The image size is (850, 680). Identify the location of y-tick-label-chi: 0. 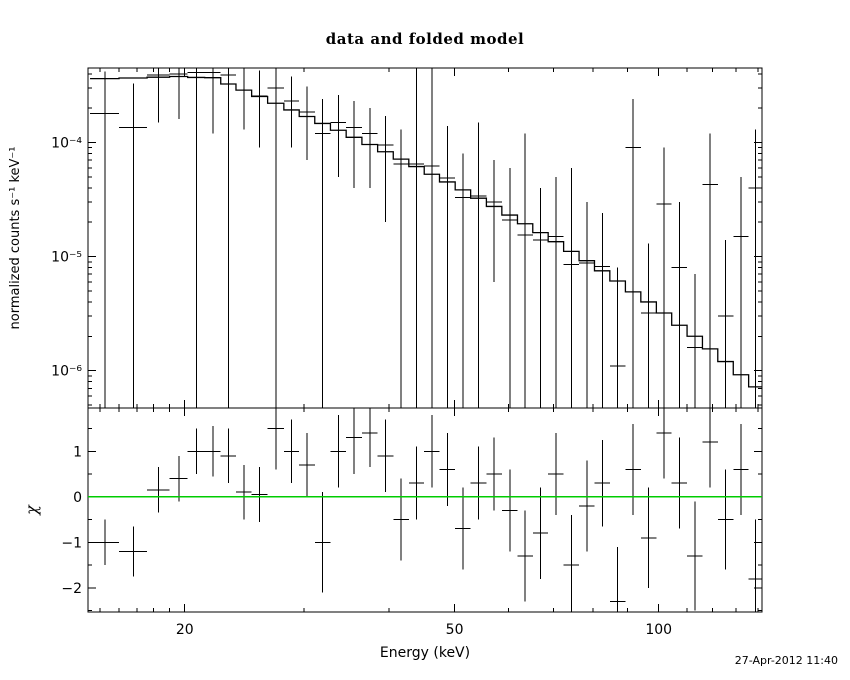
(77, 498).